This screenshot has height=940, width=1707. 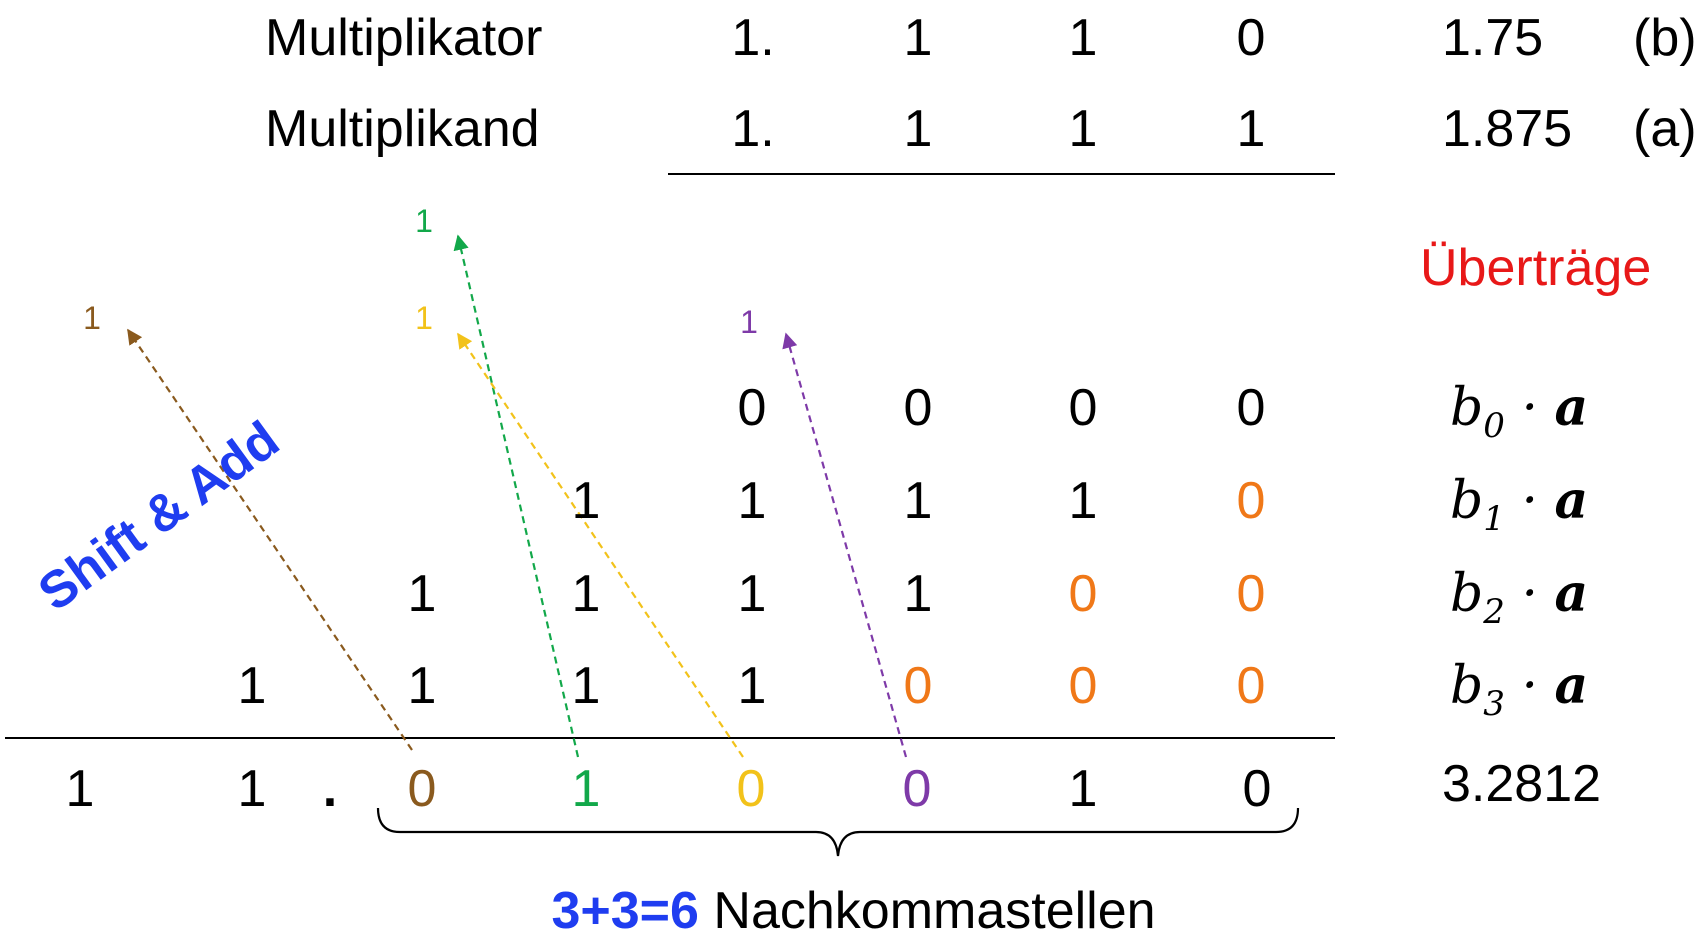 What do you see at coordinates (749, 322) in the screenshot?
I see `carry-digit-purple: 1` at bounding box center [749, 322].